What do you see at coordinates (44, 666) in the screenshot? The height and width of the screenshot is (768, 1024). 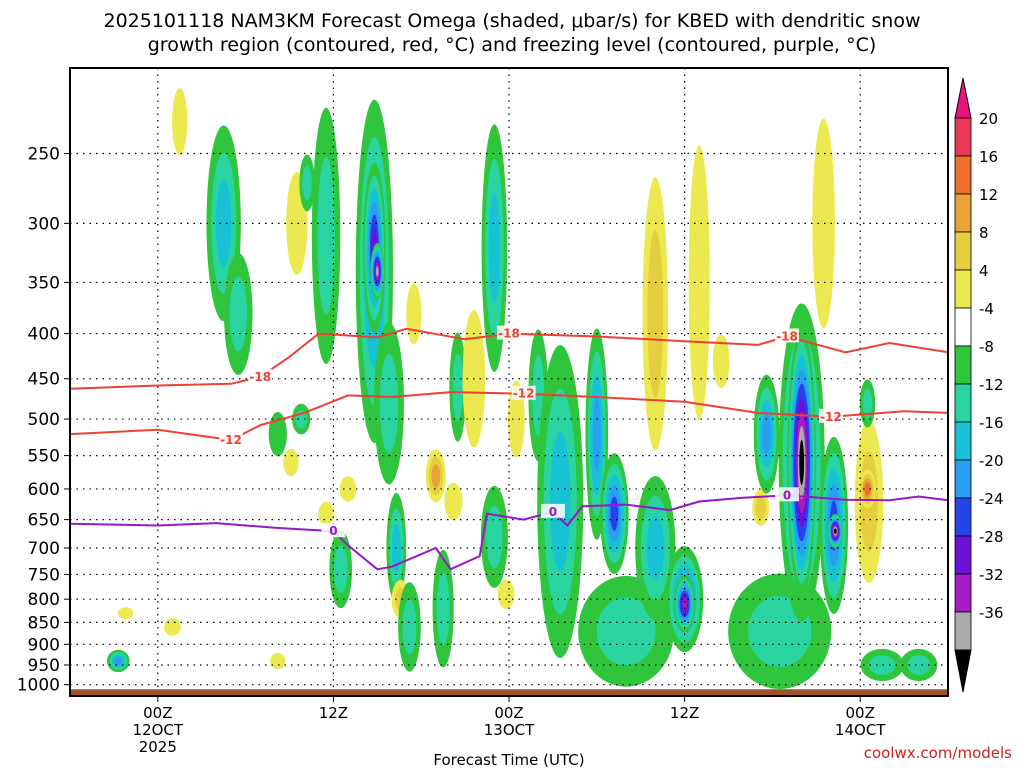 I see `y-tick-label-950: 950` at bounding box center [44, 666].